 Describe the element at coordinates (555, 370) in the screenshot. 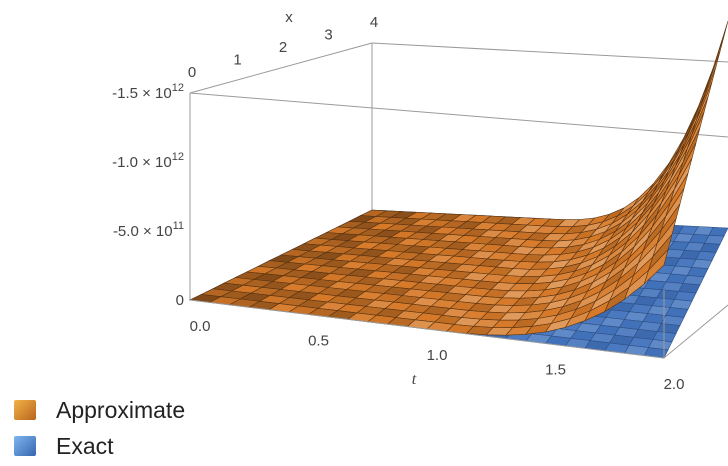

I see `t-tick-label: 1.5` at that location.